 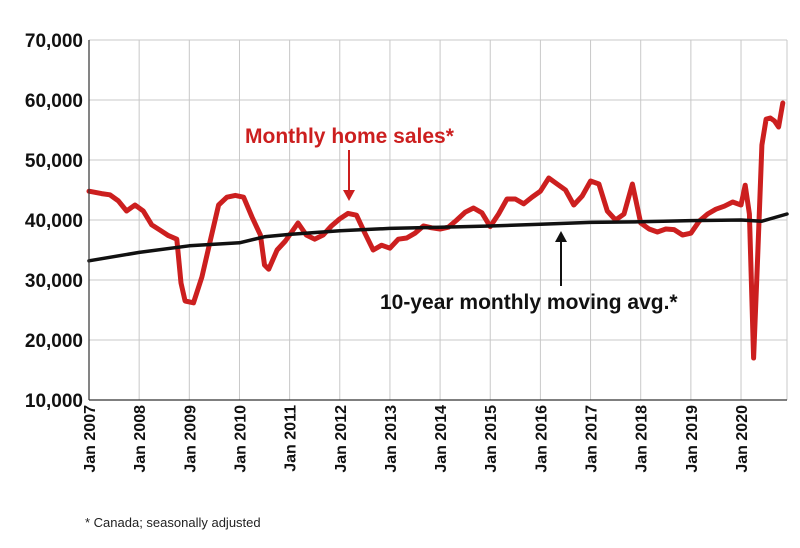 I want to click on x-tick-label: Jan 2012, so click(x=341, y=439).